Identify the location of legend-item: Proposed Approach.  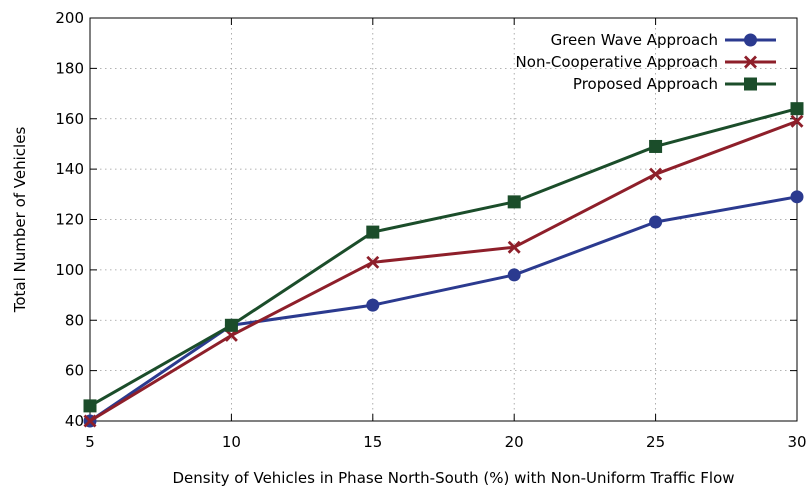
(674, 84).